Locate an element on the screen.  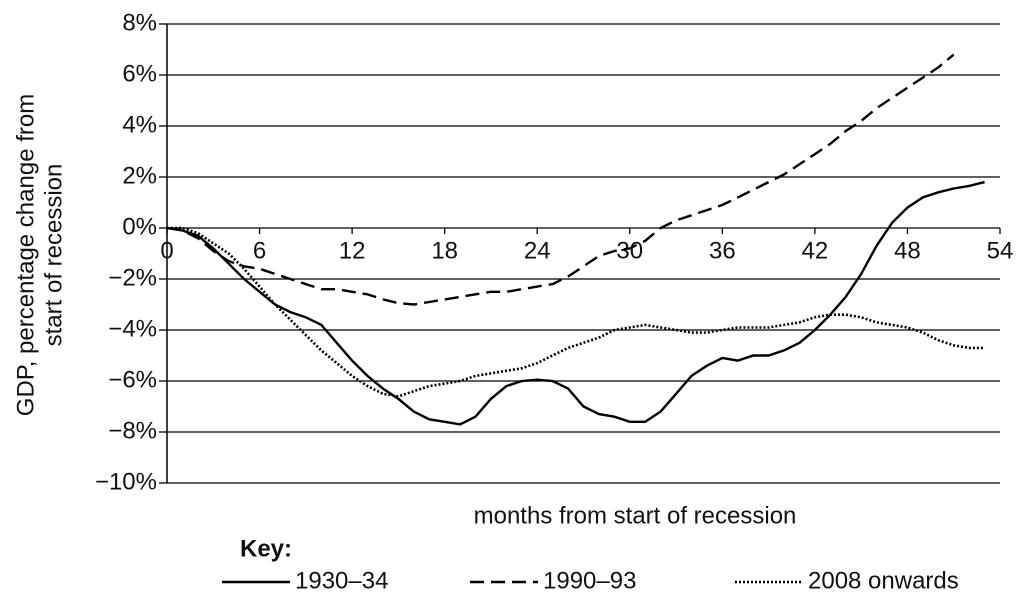
x-tick-label: 0 is located at coordinates (166, 250).